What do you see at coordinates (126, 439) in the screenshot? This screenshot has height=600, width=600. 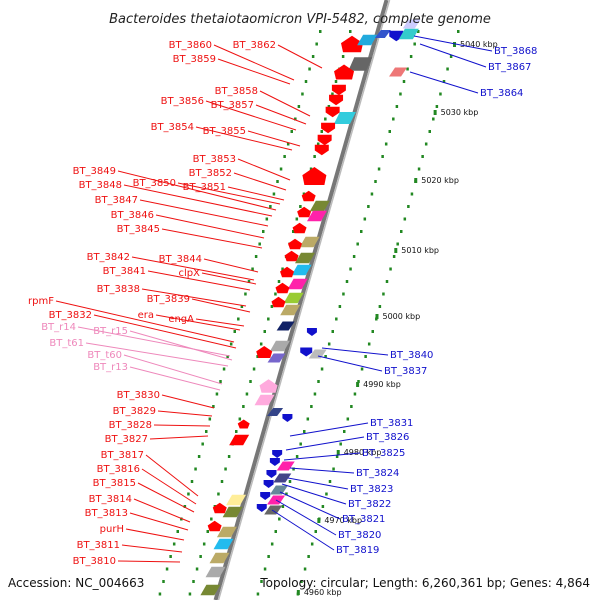 I see `gene-label-left: BT_3827` at bounding box center [126, 439].